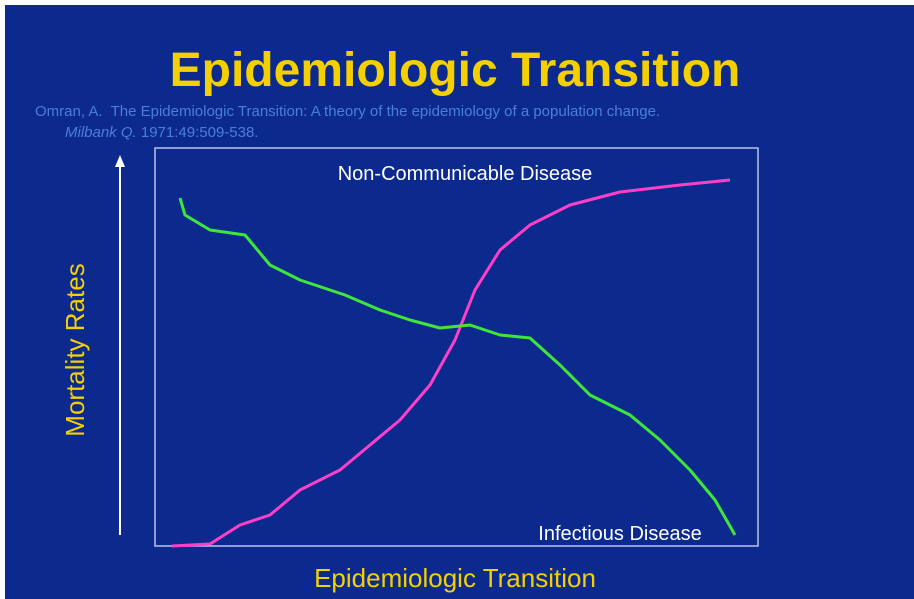 The height and width of the screenshot is (599, 914). What do you see at coordinates (120, 161) in the screenshot?
I see `y-arrow-head` at bounding box center [120, 161].